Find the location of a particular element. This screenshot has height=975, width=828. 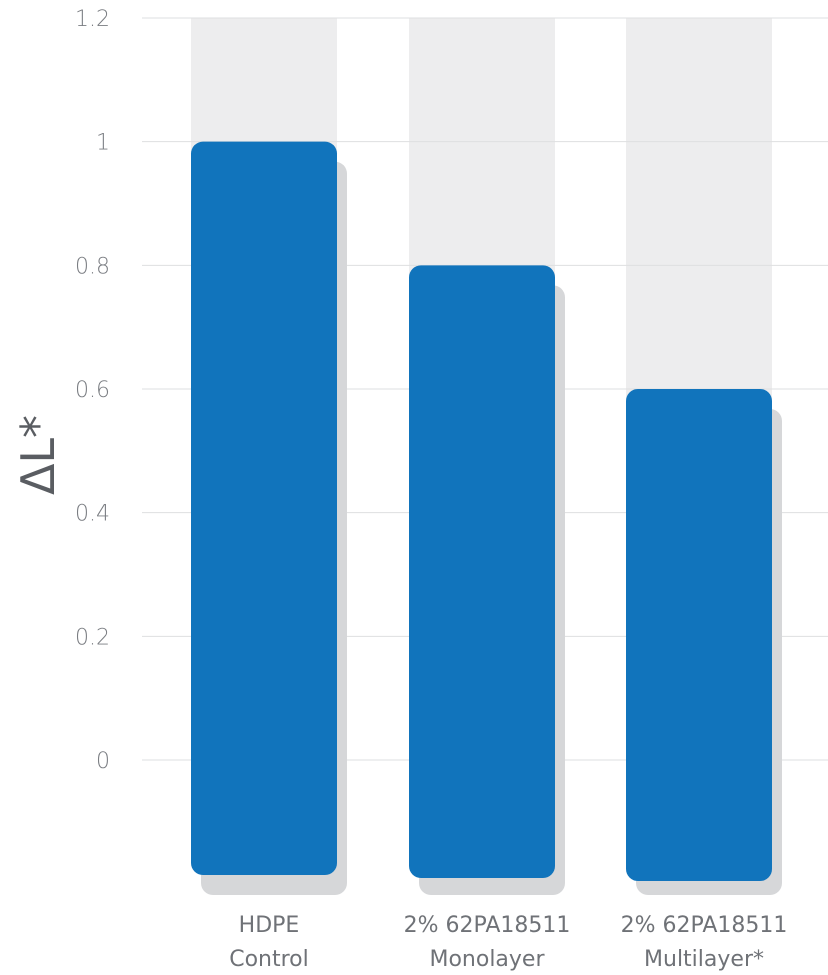

y-tick-label: 0.4 is located at coordinates (92, 514).